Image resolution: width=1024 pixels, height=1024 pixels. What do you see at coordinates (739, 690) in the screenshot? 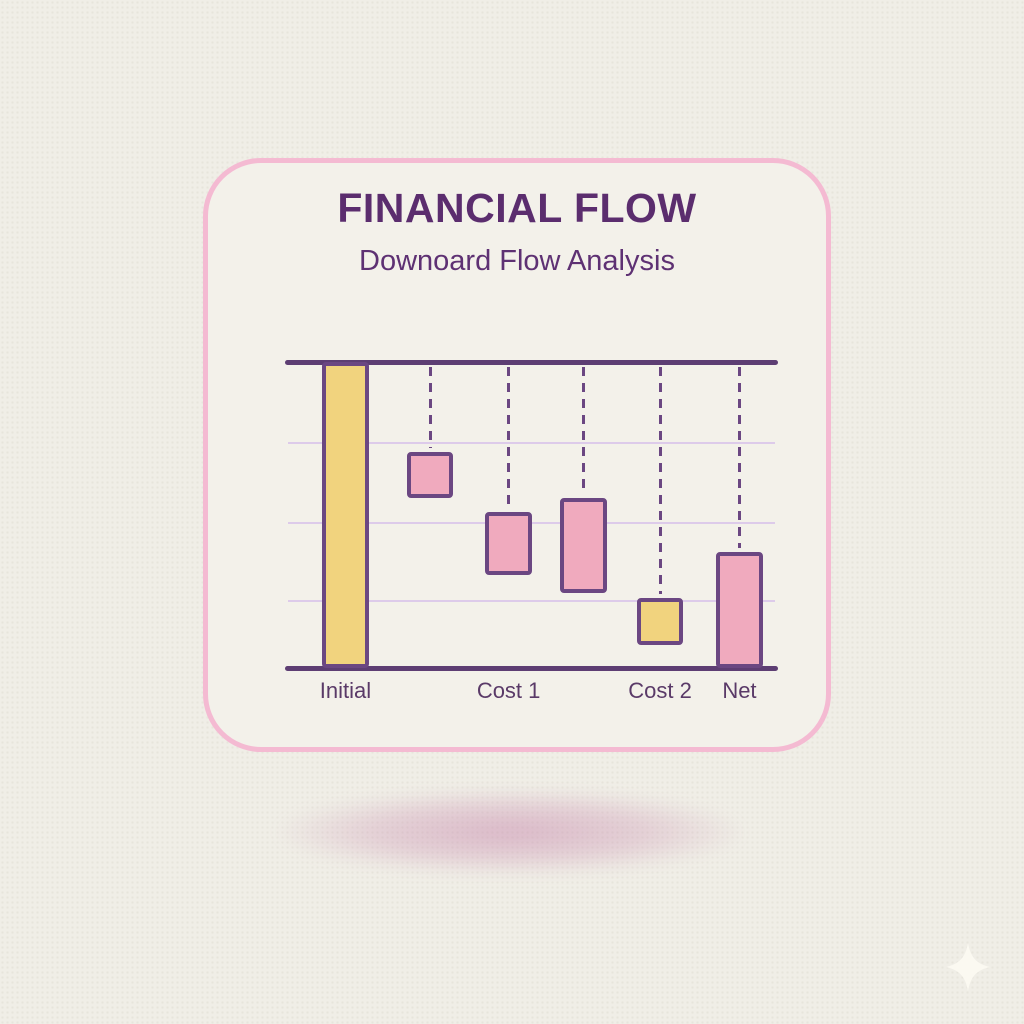
I see `x-tick-label: Net` at bounding box center [739, 690].